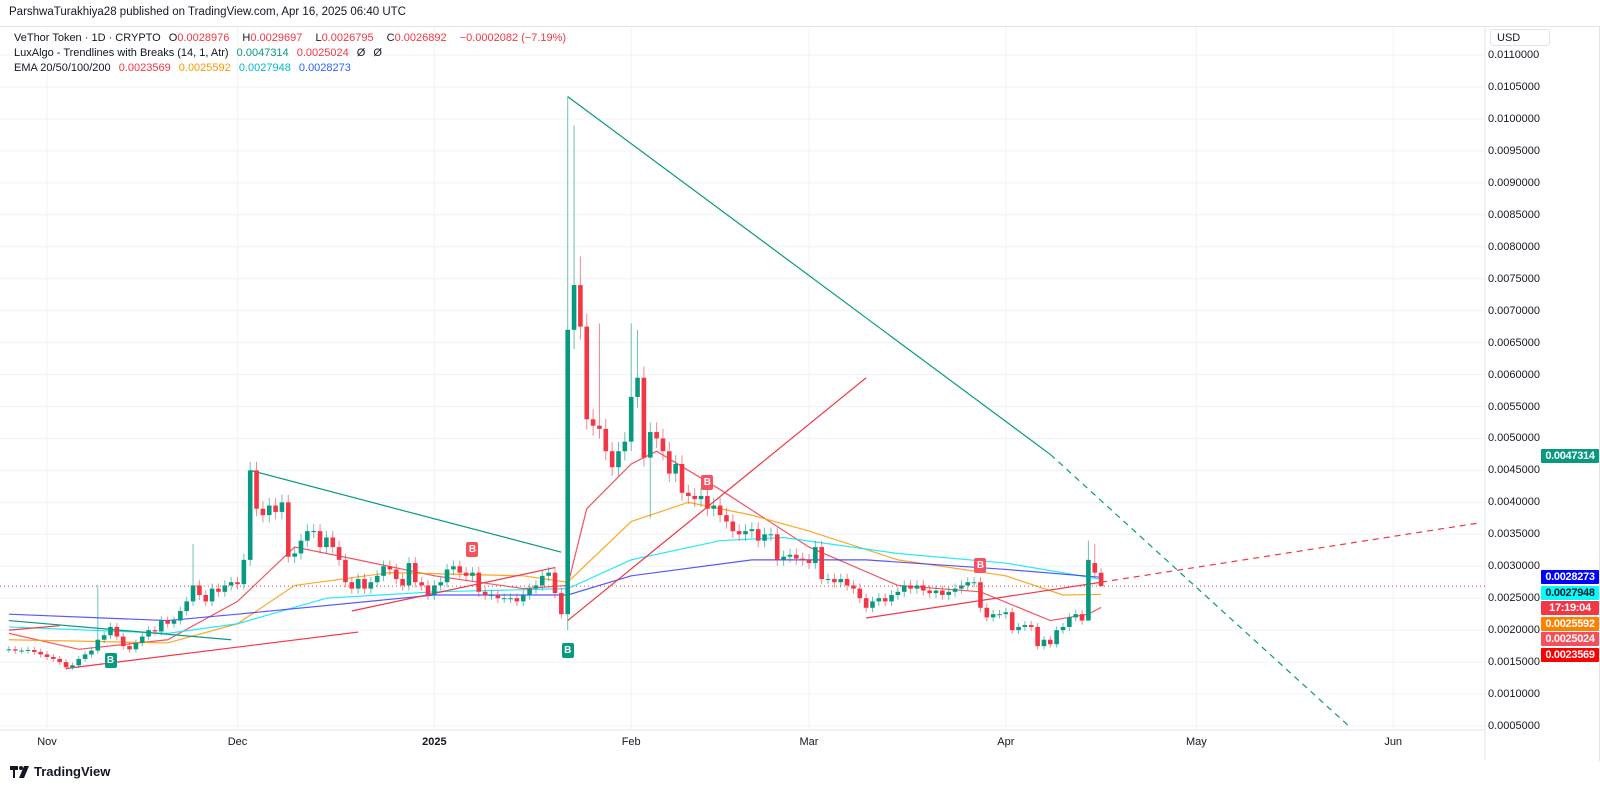 This screenshot has width=1600, height=801. Describe the element at coordinates (1199, 590) in the screenshot. I see `trendline-down-extension` at that location.